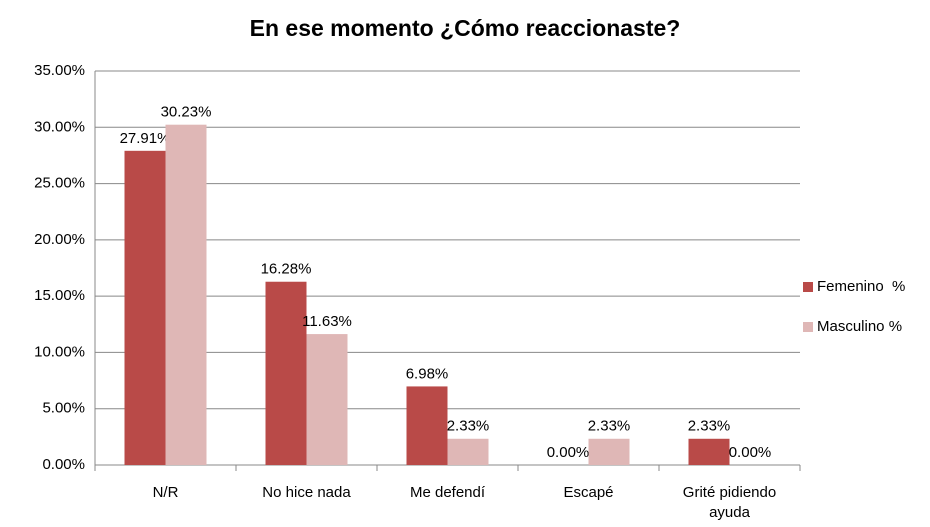  Describe the element at coordinates (59, 183) in the screenshot. I see `y-tick-label: 25.00%` at that location.